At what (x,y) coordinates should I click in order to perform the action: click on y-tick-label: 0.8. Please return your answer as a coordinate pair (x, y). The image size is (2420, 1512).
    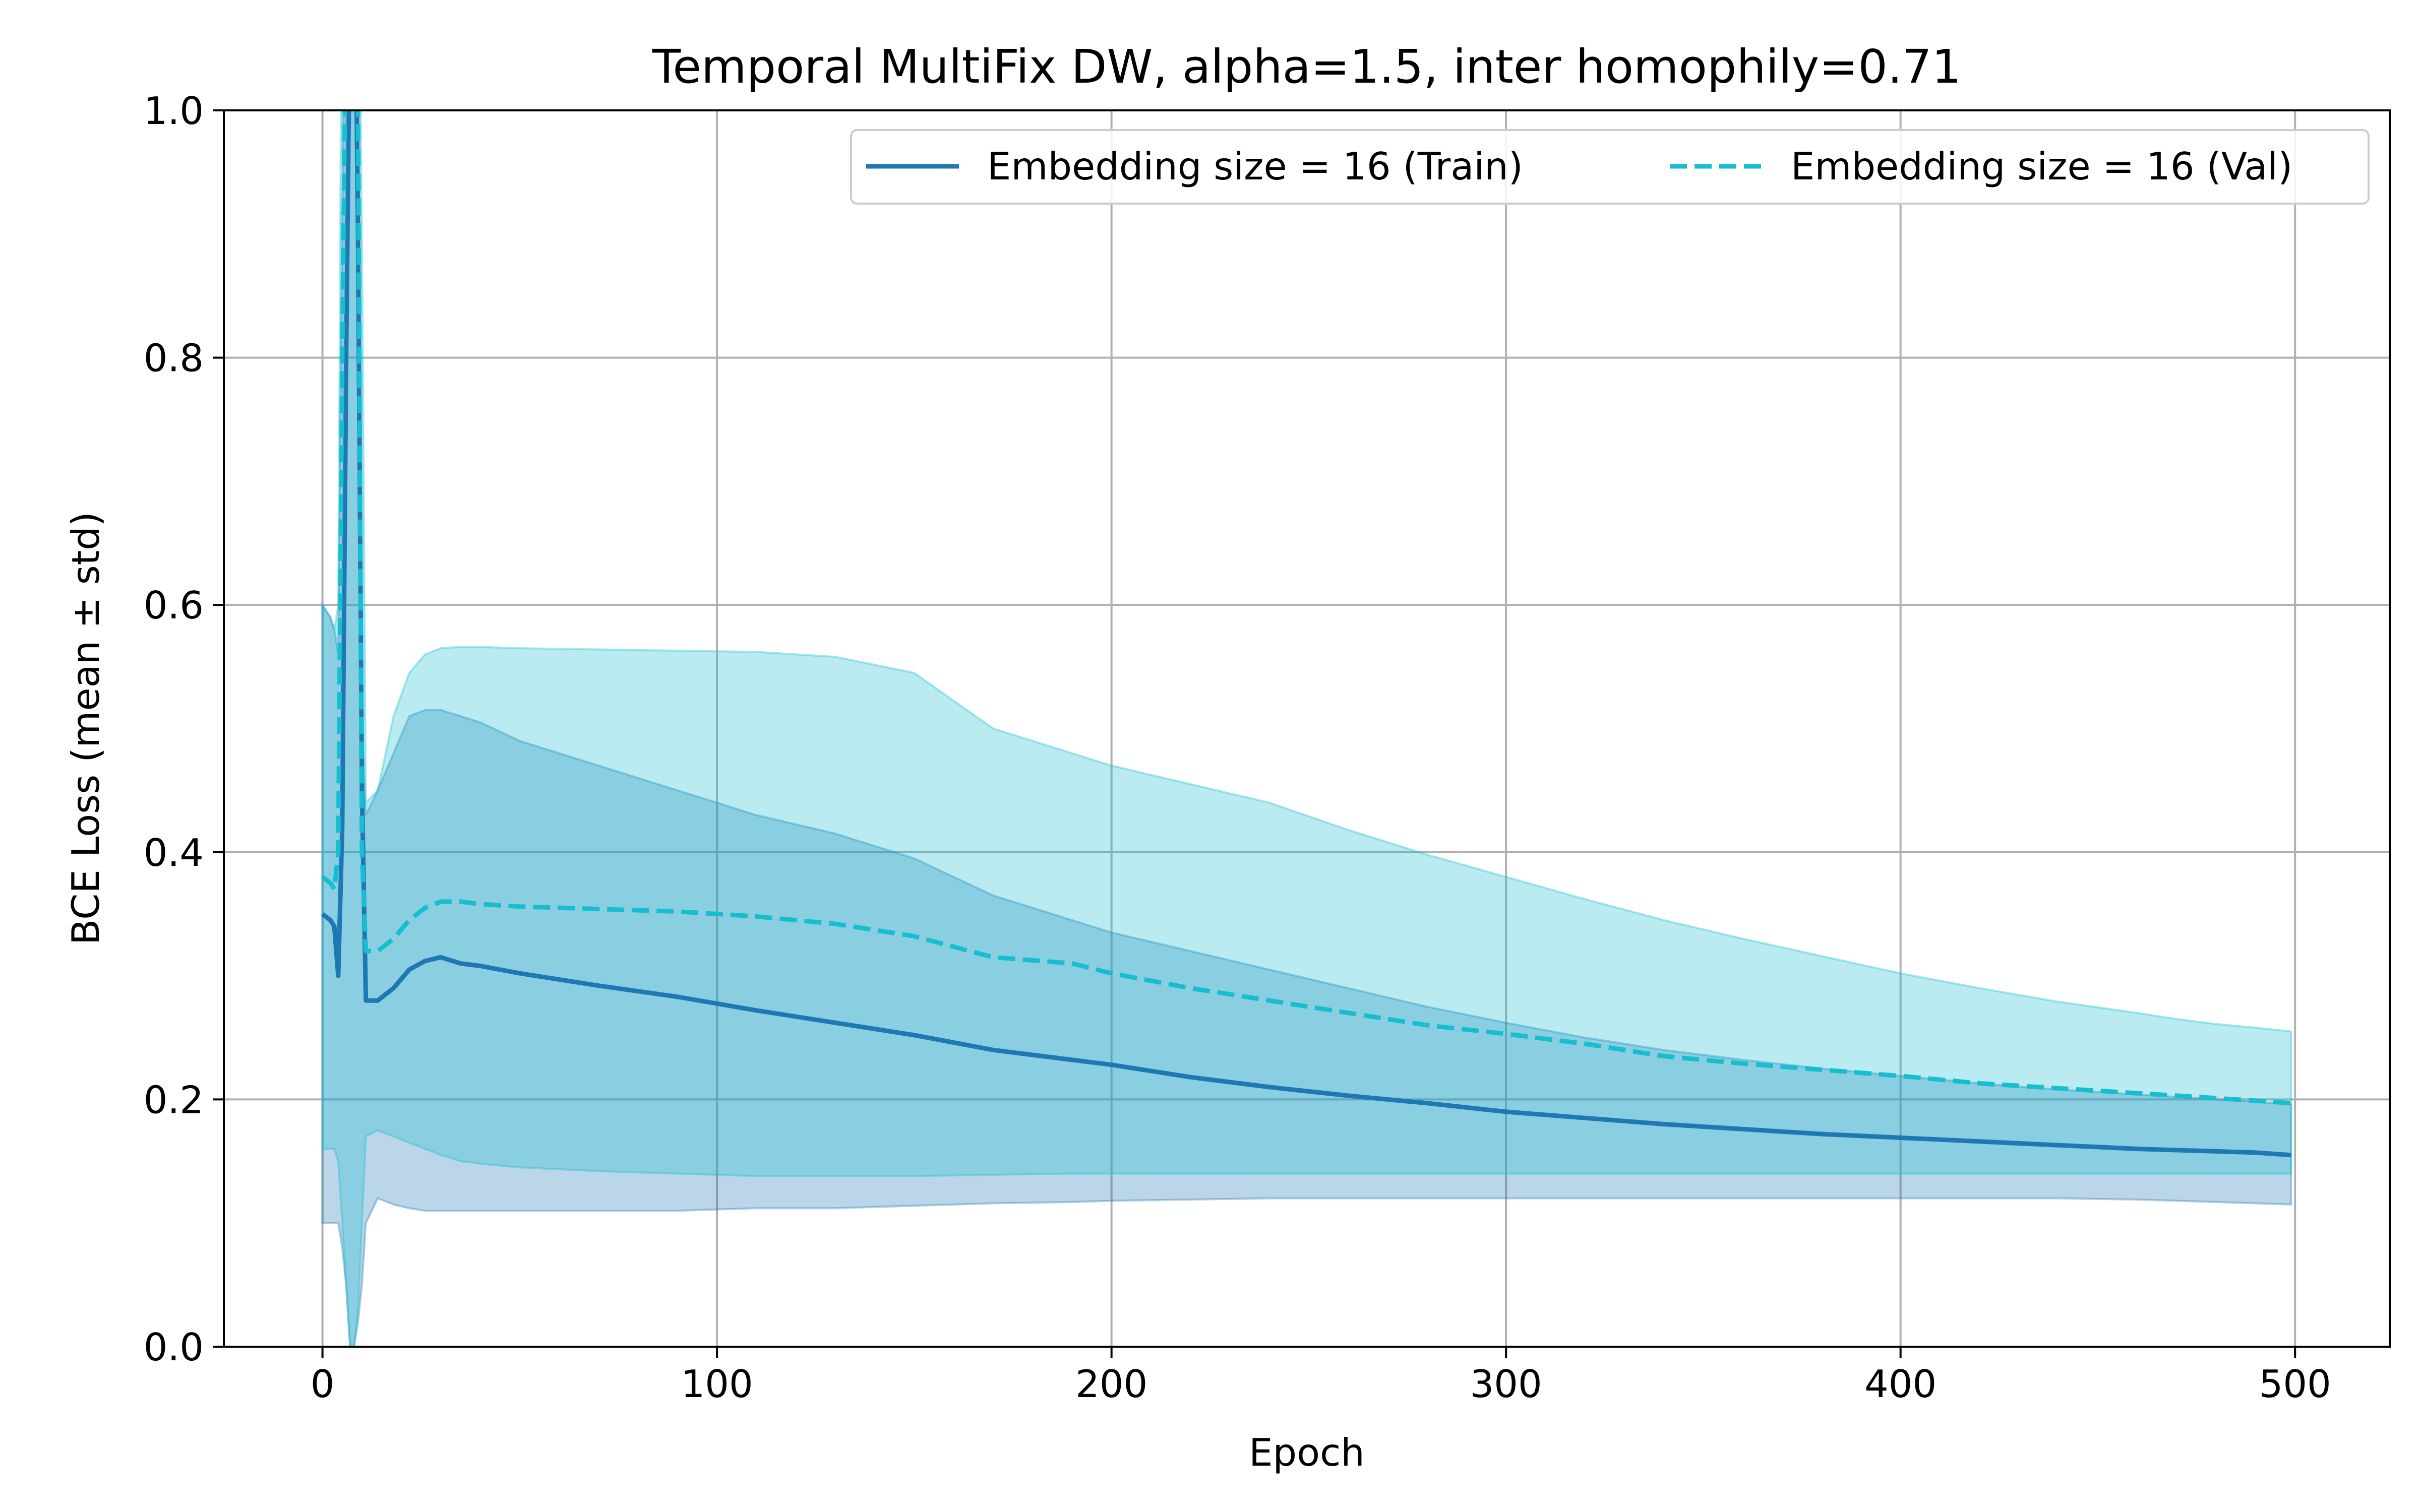
    Looking at the image, I should click on (174, 358).